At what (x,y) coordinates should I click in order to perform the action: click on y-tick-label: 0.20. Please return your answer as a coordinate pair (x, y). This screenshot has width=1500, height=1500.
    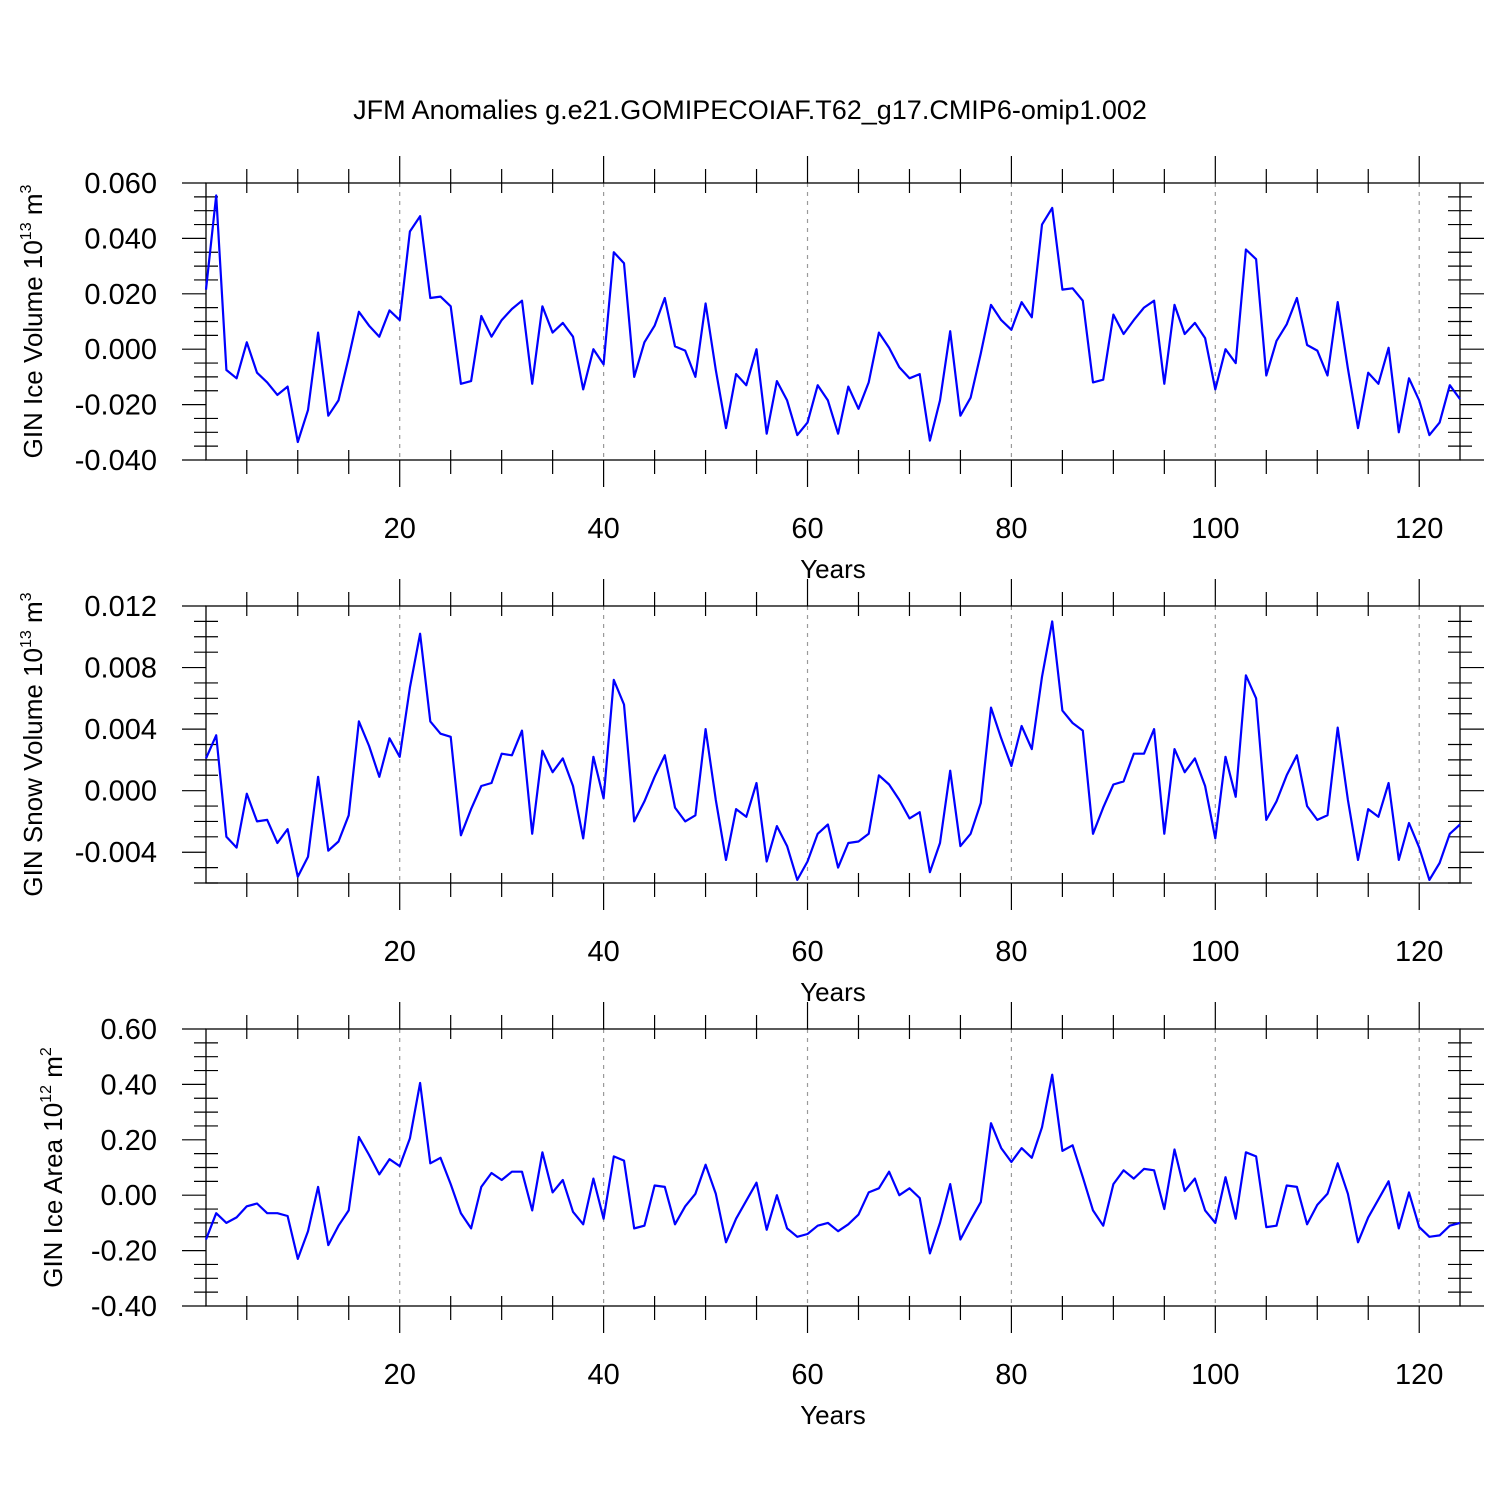
    Looking at the image, I should click on (129, 1141).